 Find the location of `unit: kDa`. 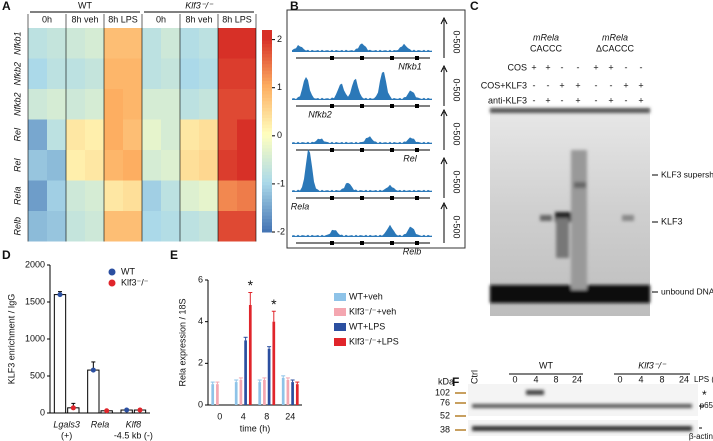

unit: kDa is located at coordinates (446, 381).